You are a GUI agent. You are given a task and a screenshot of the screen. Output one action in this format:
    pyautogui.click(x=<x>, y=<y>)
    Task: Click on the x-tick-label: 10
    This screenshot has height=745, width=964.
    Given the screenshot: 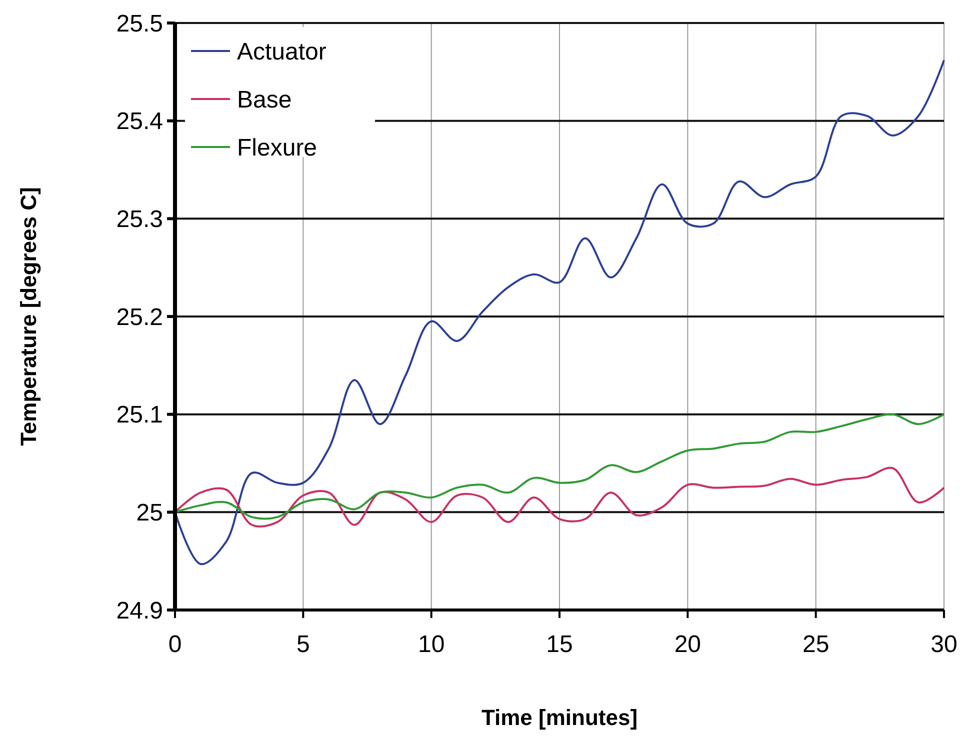 What is the action you would take?
    pyautogui.click(x=431, y=644)
    